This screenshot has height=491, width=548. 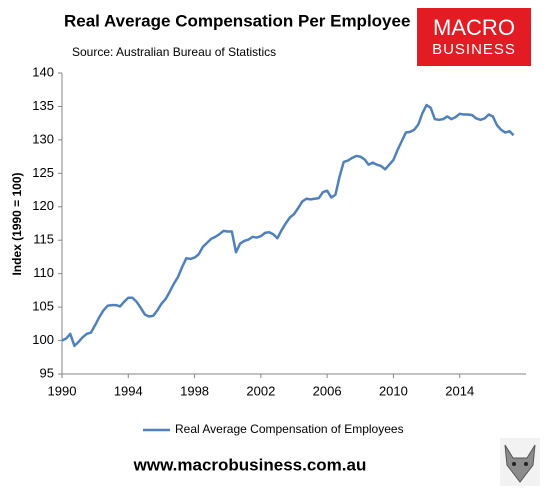 I want to click on y-tick-label: 115, so click(x=43, y=239).